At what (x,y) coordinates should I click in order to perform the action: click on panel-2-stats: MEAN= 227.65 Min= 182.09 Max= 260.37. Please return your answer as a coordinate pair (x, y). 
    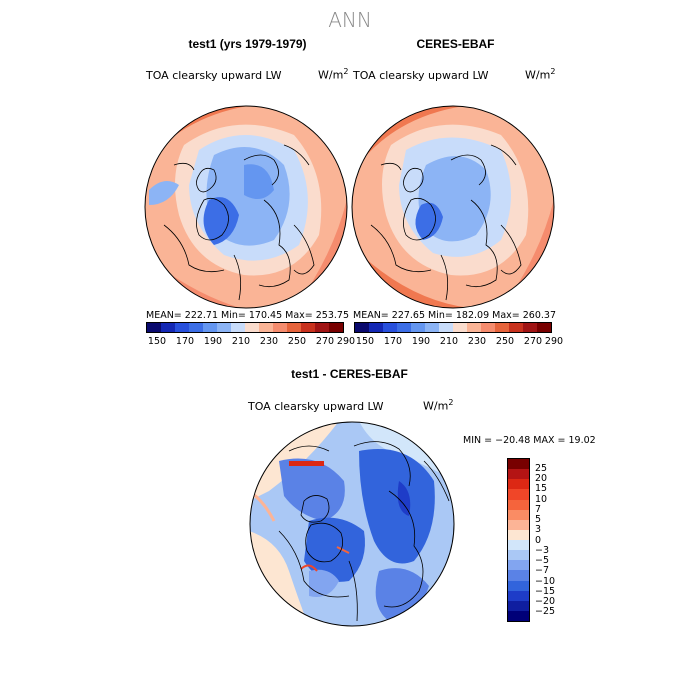
    Looking at the image, I should click on (455, 315).